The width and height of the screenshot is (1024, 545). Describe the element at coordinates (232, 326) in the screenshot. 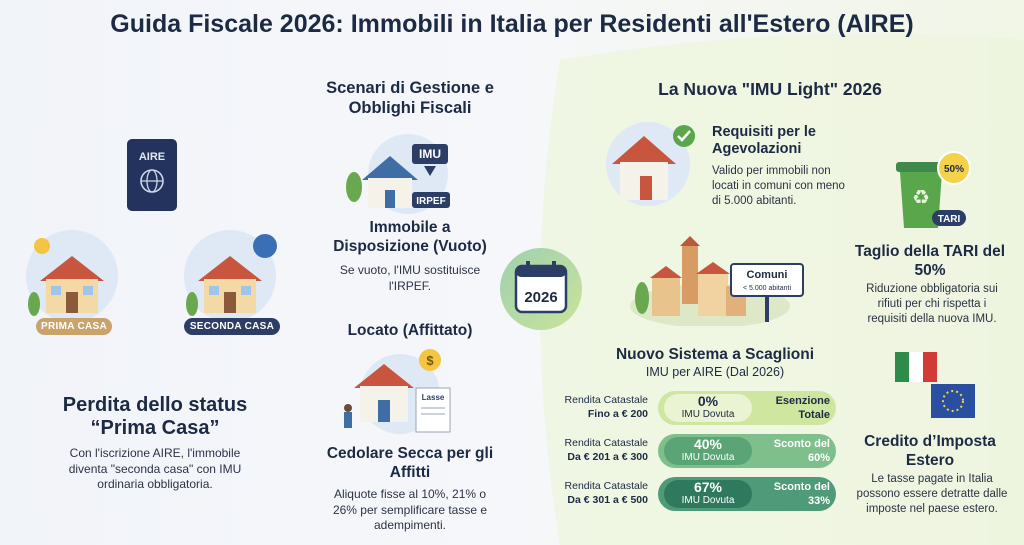

I see `badge-seconda-casa: SECONDA CASA` at that location.